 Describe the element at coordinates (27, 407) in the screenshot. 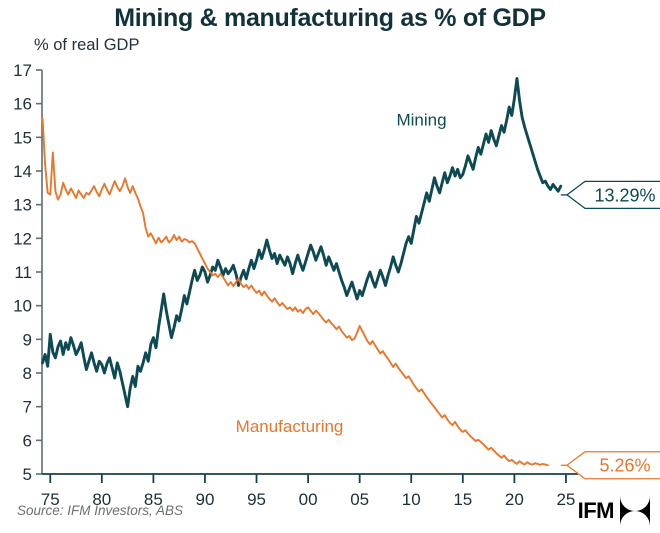

I see `y-tick-label: 7` at that location.